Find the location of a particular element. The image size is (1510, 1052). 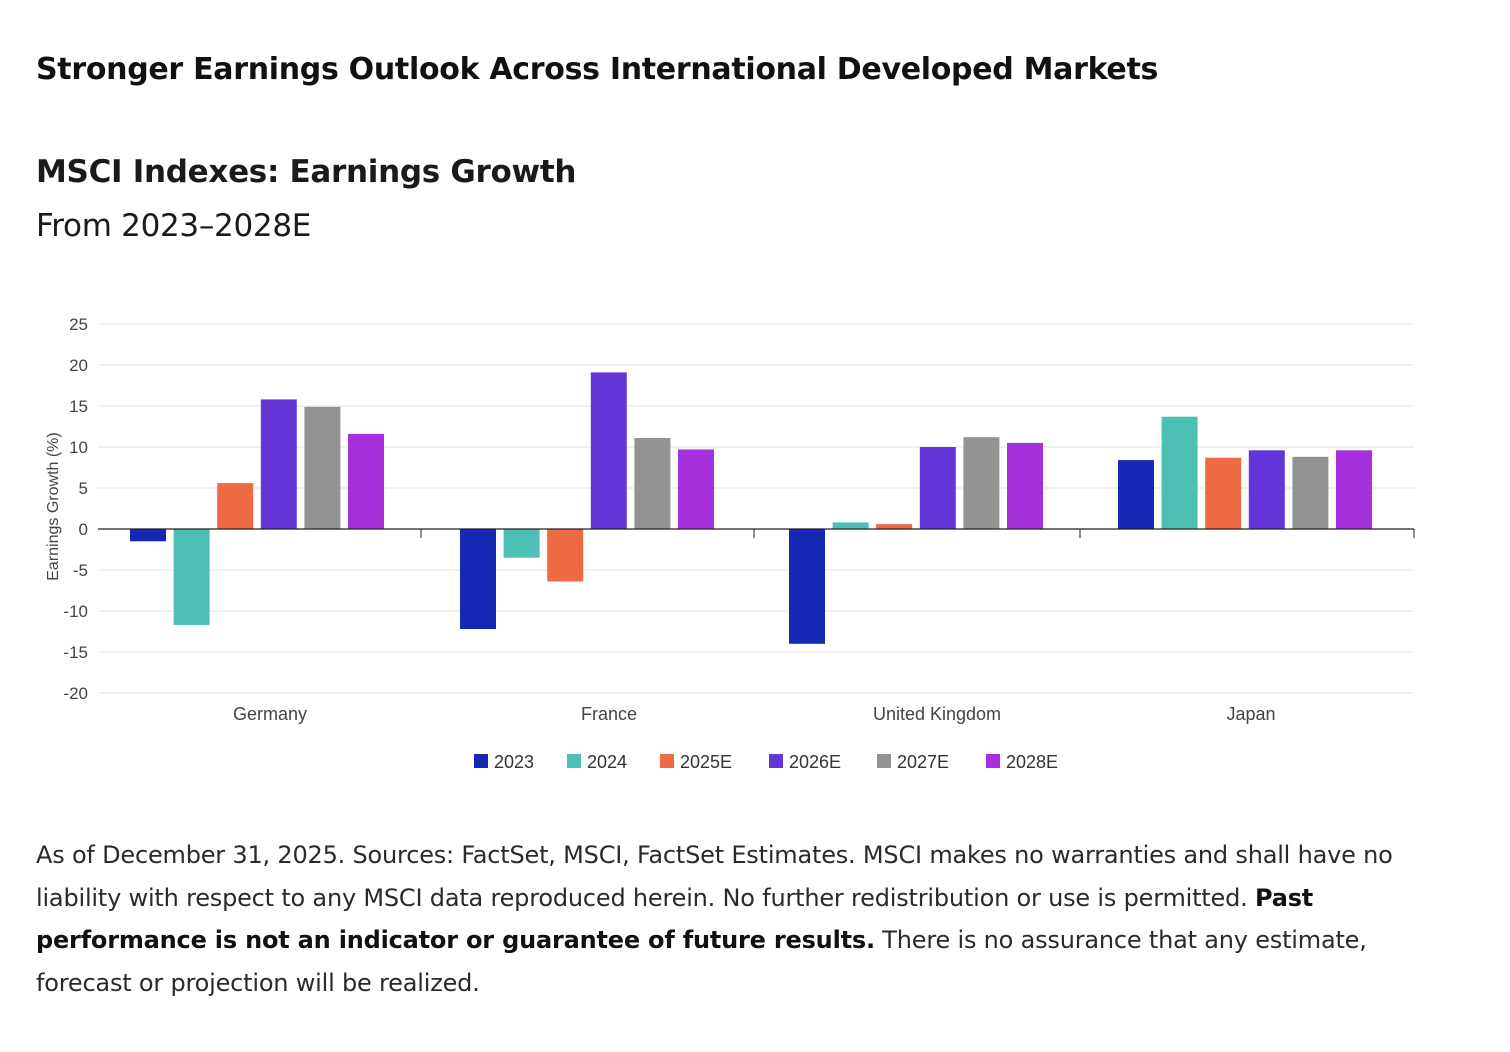

bar-france-2025e is located at coordinates (565, 555).